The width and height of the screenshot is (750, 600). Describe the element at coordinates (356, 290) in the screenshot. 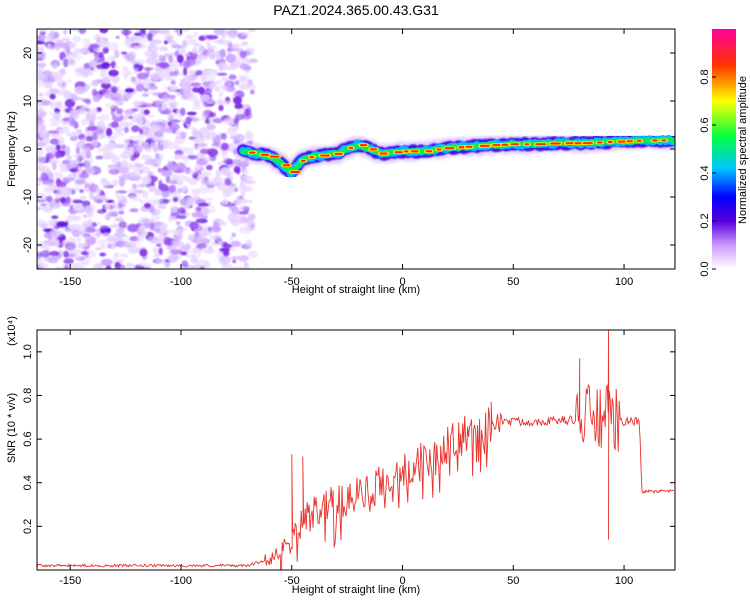

I see `spectrogram-x-axis-label: Height of straight line (km)` at that location.